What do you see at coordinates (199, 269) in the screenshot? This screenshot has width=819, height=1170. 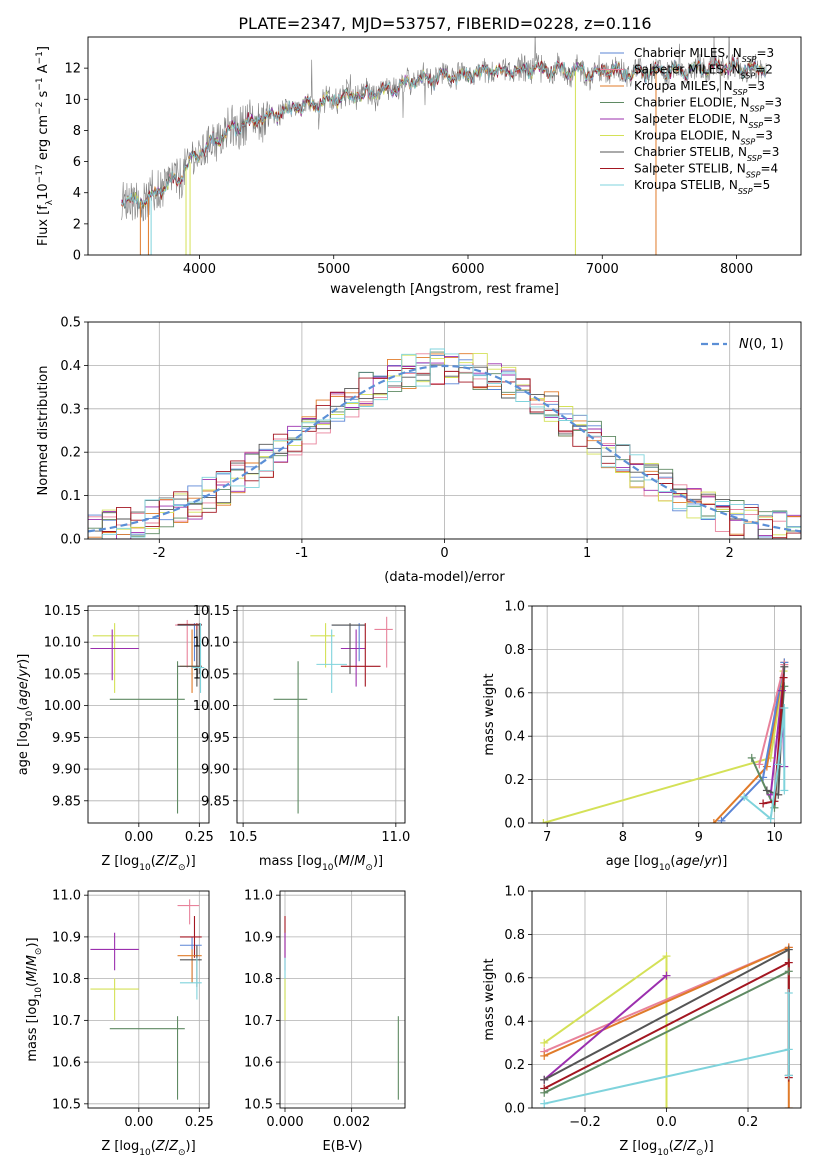 I see `x-tick-label: 4000` at bounding box center [199, 269].